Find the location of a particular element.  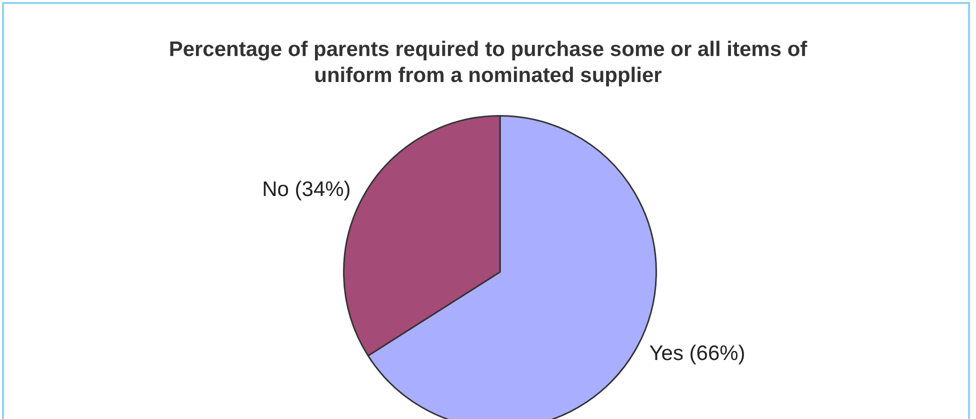

slice-label: Yes (66%) is located at coordinates (697, 353).